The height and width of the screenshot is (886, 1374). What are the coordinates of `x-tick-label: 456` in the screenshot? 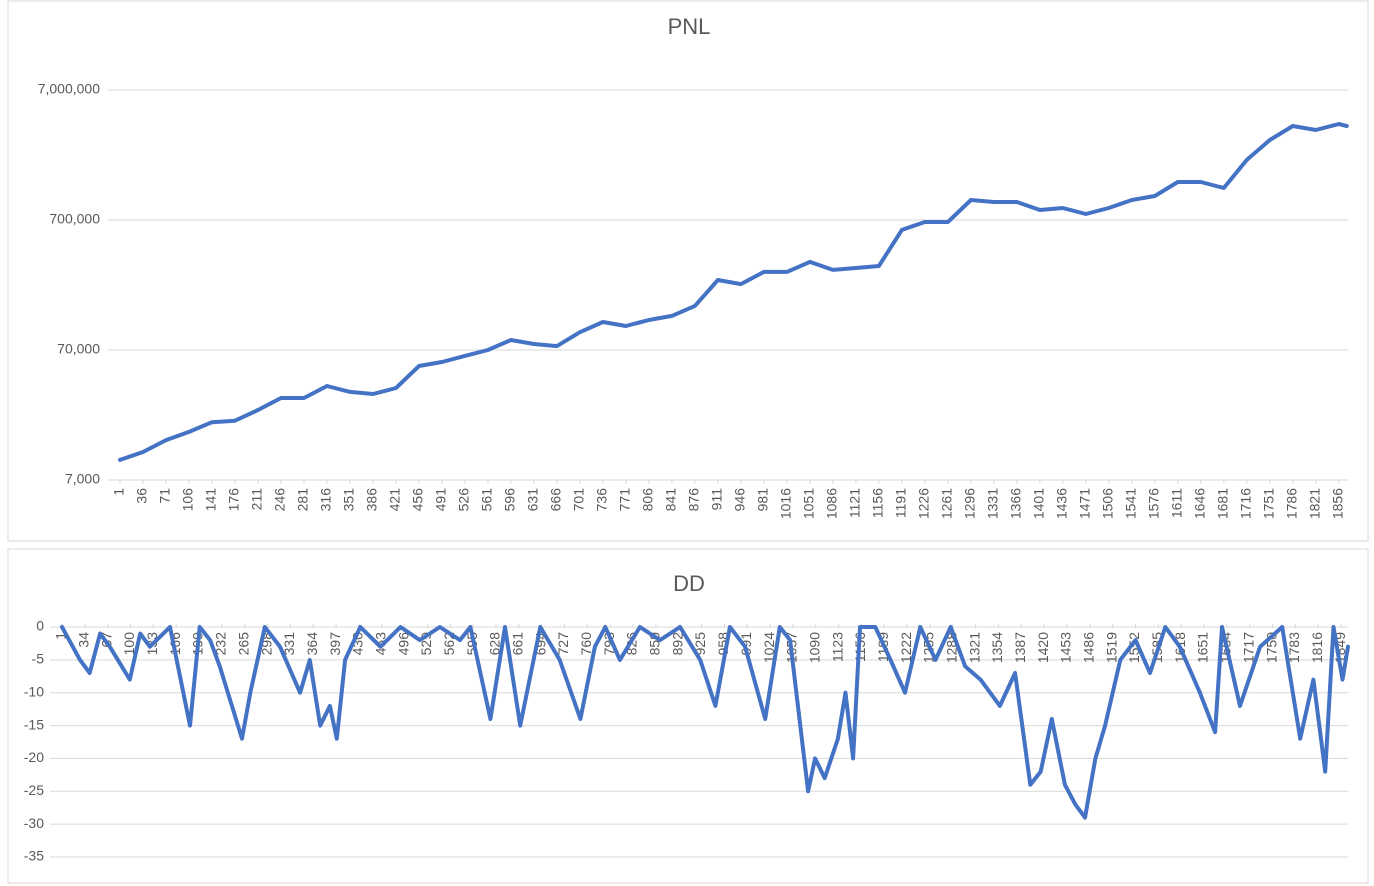 It's located at (418, 500).